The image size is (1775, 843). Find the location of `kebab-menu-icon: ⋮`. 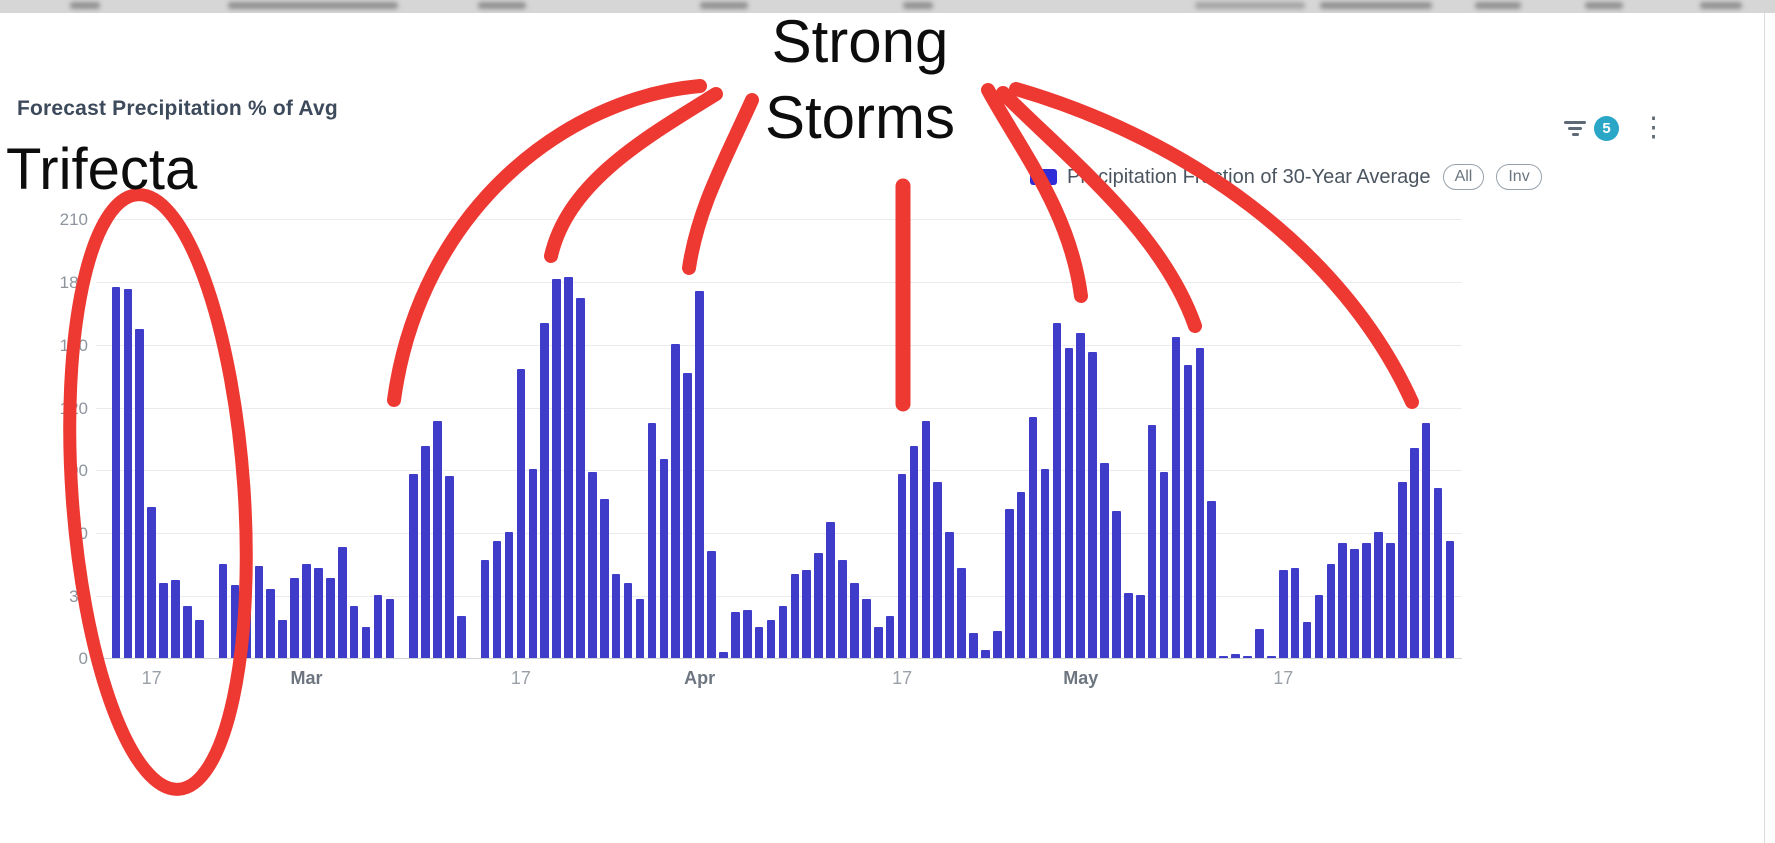

kebab-menu-icon: ⋮ is located at coordinates (1653, 127).